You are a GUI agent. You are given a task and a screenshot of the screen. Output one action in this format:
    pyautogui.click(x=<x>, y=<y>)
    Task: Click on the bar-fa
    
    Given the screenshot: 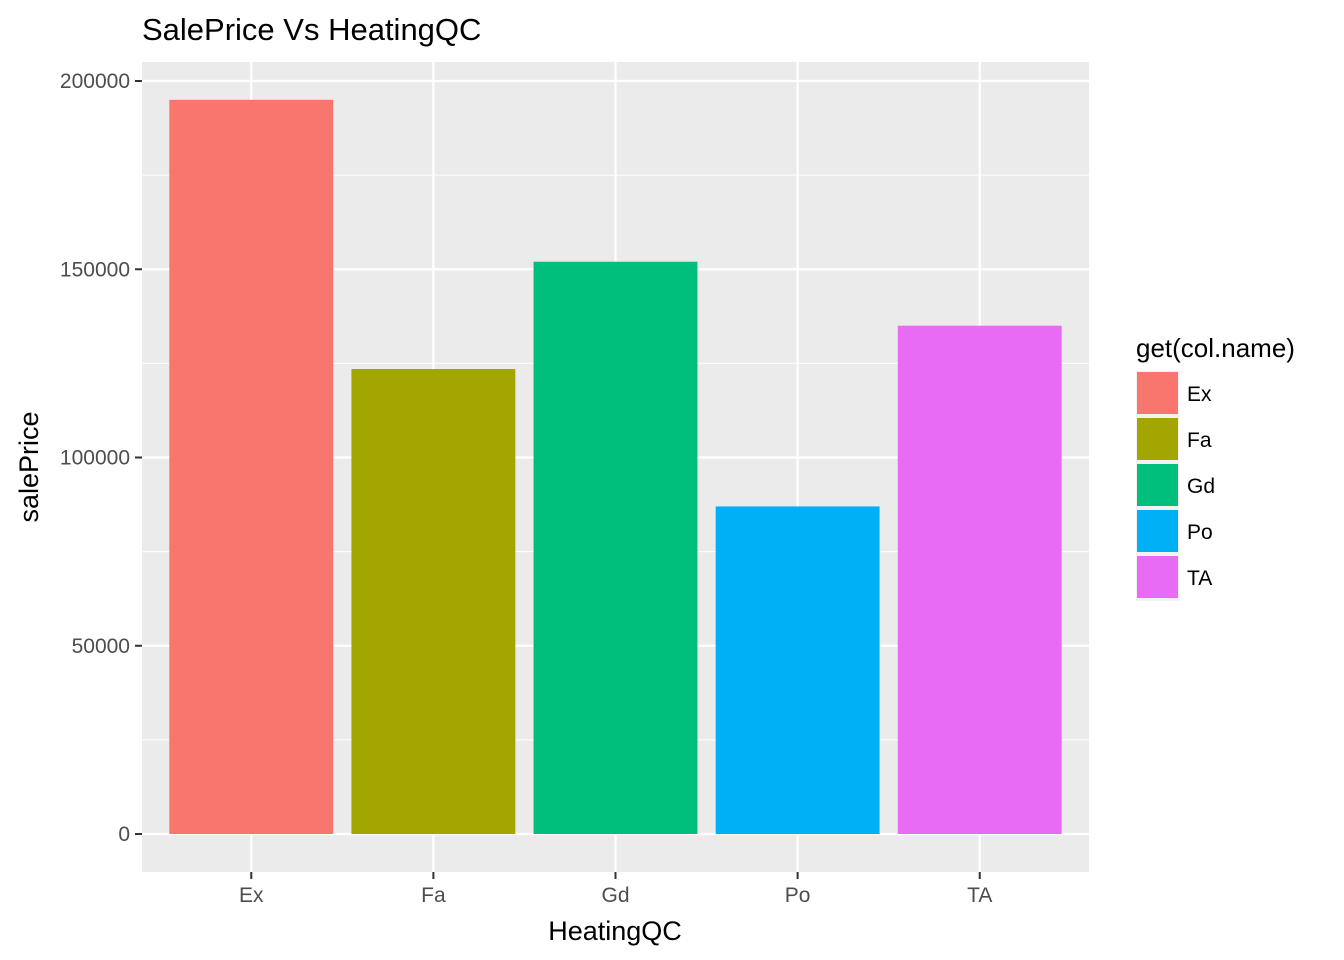 What is the action you would take?
    pyautogui.click(x=433, y=601)
    